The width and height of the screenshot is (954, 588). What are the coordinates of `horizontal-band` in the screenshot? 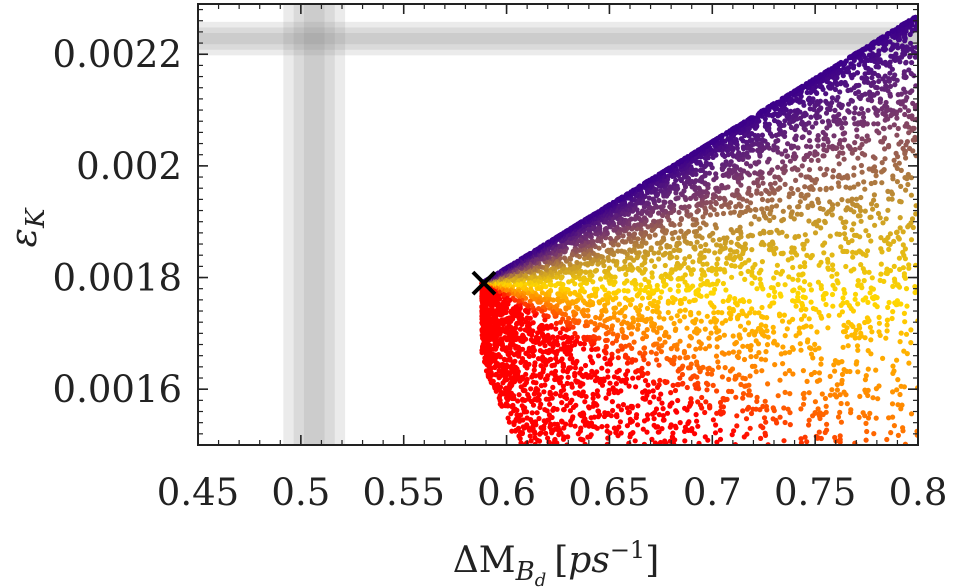 It's located at (558, 39).